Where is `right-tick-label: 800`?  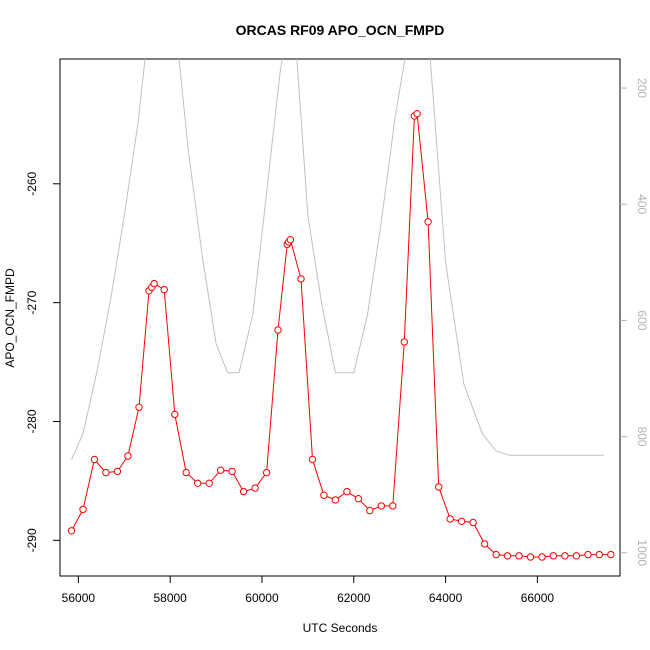 right-tick-label: 800 is located at coordinates (642, 437).